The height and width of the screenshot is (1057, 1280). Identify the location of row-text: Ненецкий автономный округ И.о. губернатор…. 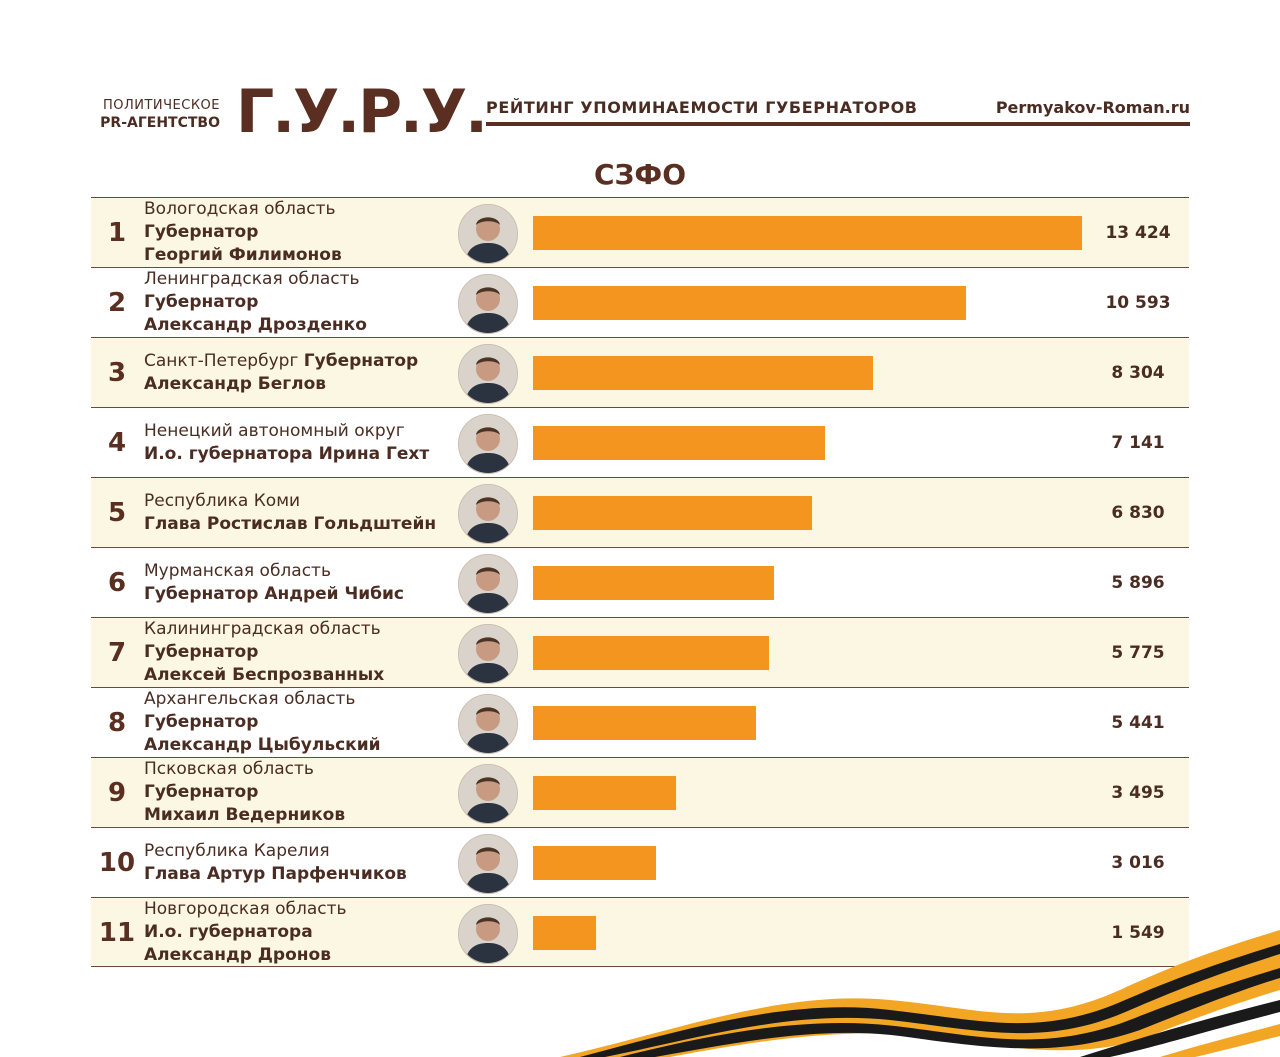
(304, 443).